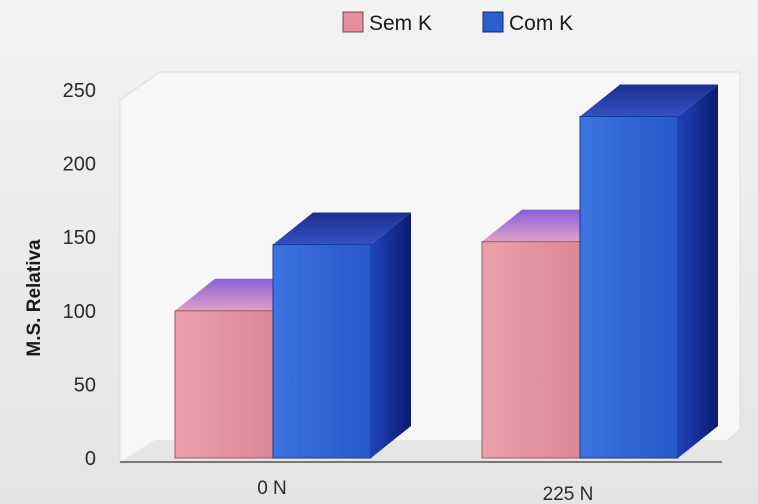 The height and width of the screenshot is (504, 758). I want to click on y-tick-label: 100, so click(79, 312).